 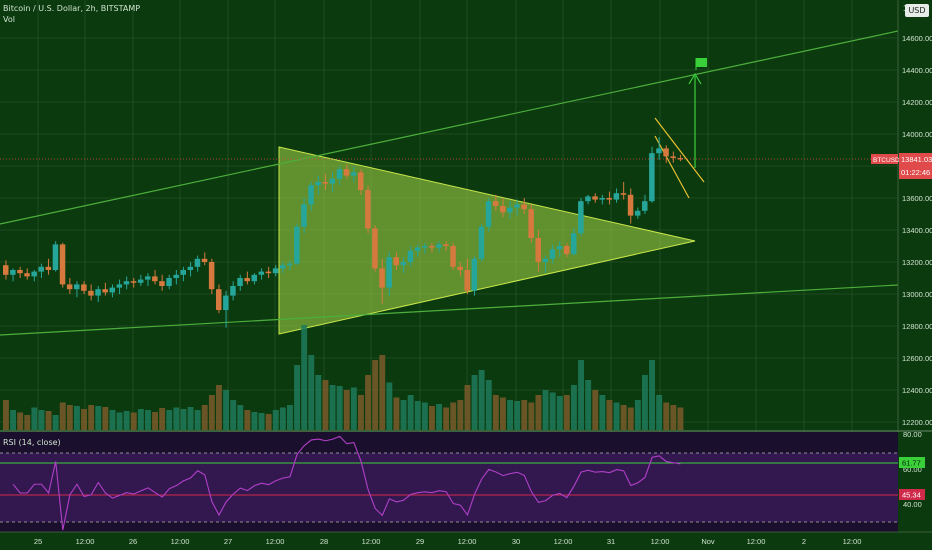 I want to click on chart-header: Bitcoin / U.S. Dollar, 2h, BITSTAMP Vol, so click(x=71, y=14).